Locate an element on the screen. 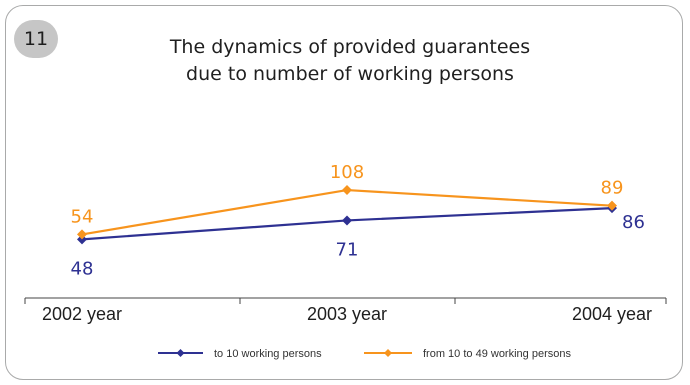 Image resolution: width=690 pixels, height=385 pixels. x-tick-label-0: 2002 year is located at coordinates (82, 314).